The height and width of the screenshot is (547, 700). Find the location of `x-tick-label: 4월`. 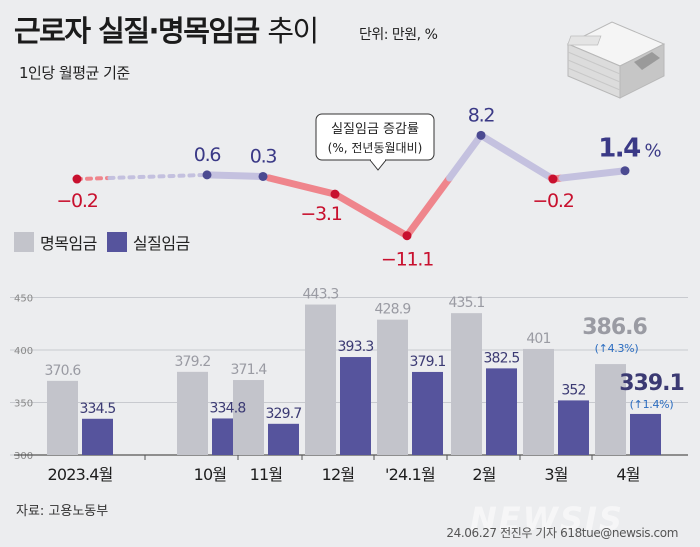

x-tick-label: 4월 is located at coordinates (627, 474).